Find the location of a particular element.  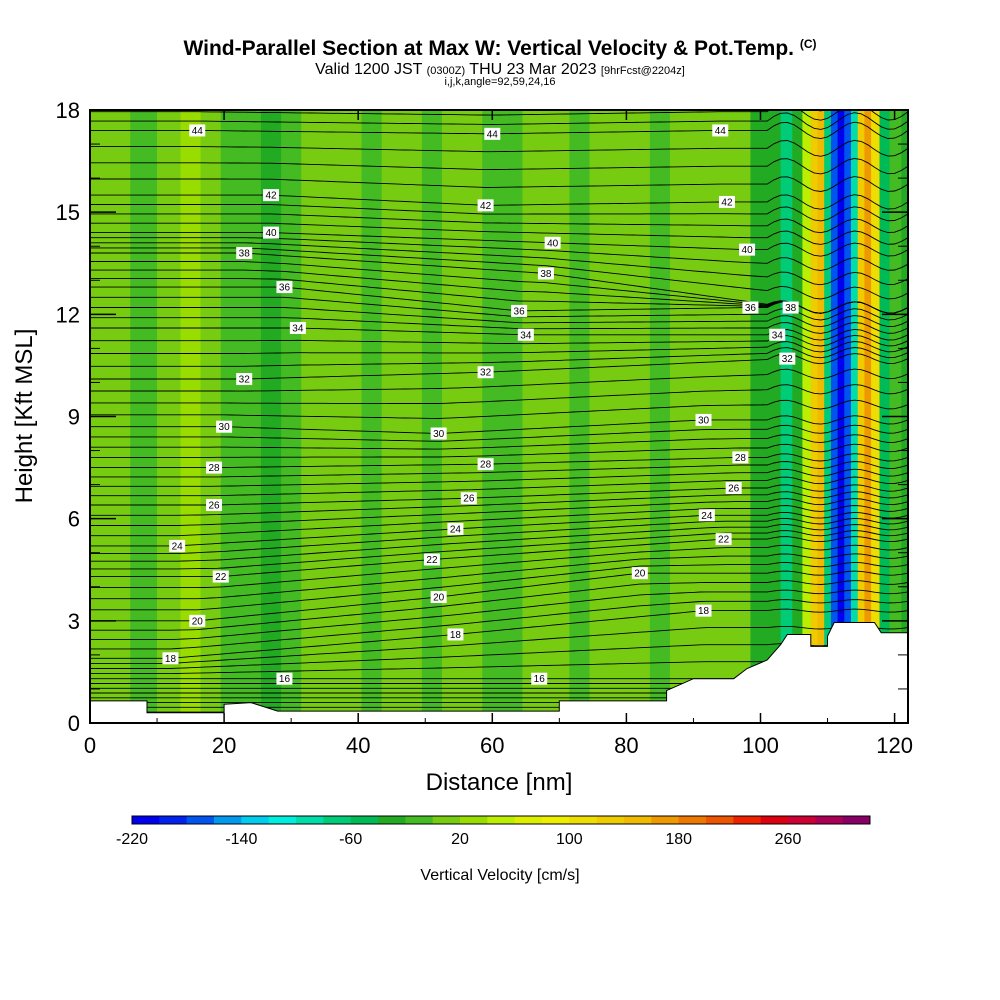

x-tick-label: 120 is located at coordinates (894, 745).